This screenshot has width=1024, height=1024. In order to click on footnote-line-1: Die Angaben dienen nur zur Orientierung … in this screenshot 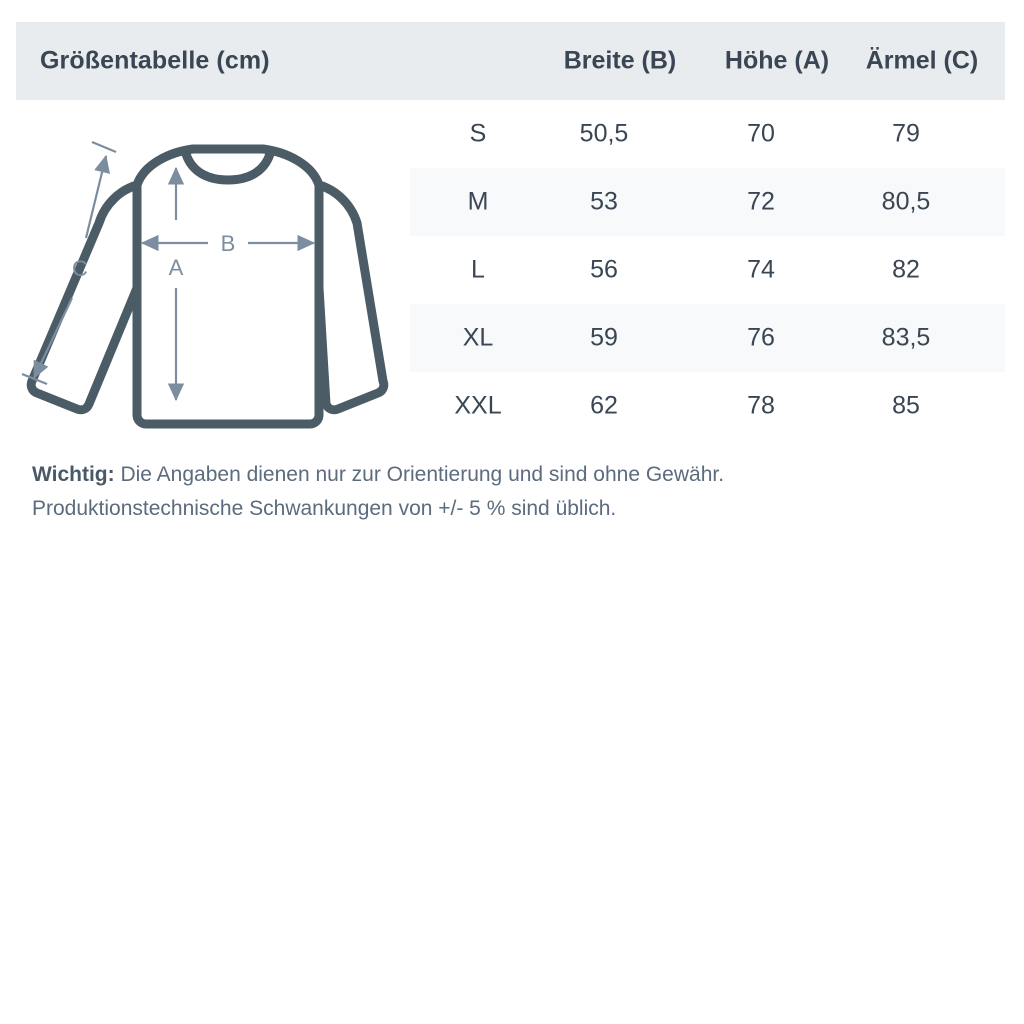, I will do `click(419, 474)`.